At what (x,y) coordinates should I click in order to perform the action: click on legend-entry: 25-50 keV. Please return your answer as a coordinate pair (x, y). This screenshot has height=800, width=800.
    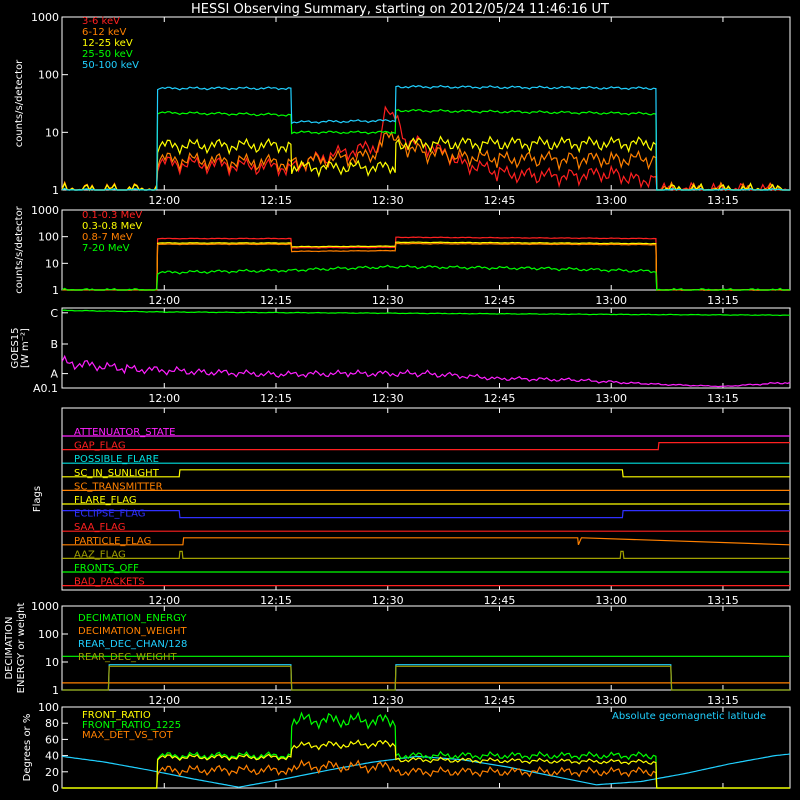
    Looking at the image, I should click on (107, 54).